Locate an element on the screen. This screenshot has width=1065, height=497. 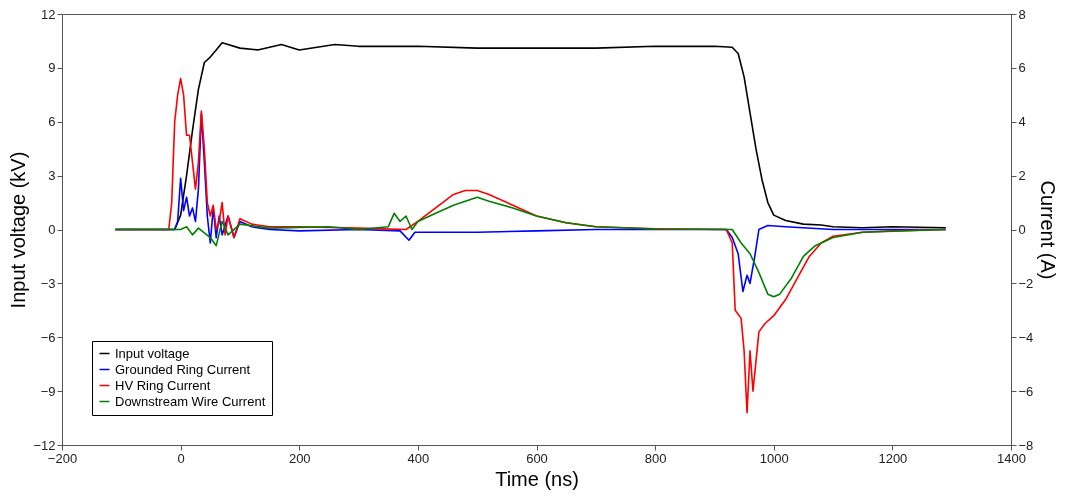
y2-tick-label: 8 is located at coordinates (1022, 14).